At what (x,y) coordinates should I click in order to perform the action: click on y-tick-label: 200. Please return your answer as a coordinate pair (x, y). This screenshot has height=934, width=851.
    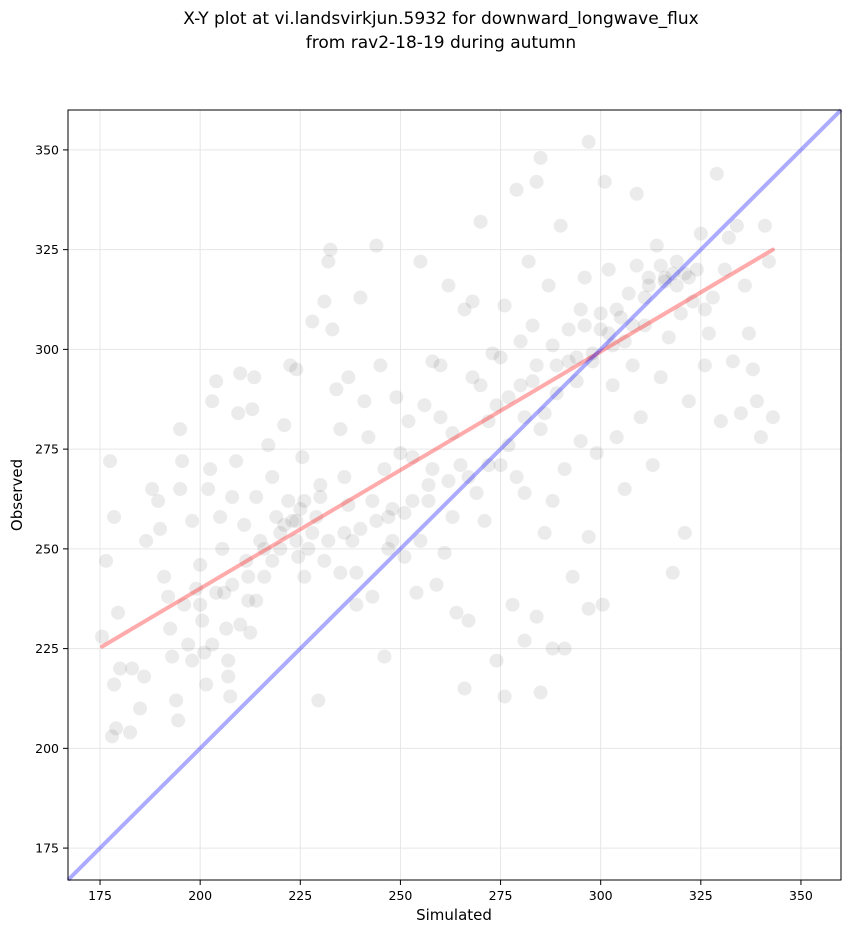
    Looking at the image, I should click on (47, 748).